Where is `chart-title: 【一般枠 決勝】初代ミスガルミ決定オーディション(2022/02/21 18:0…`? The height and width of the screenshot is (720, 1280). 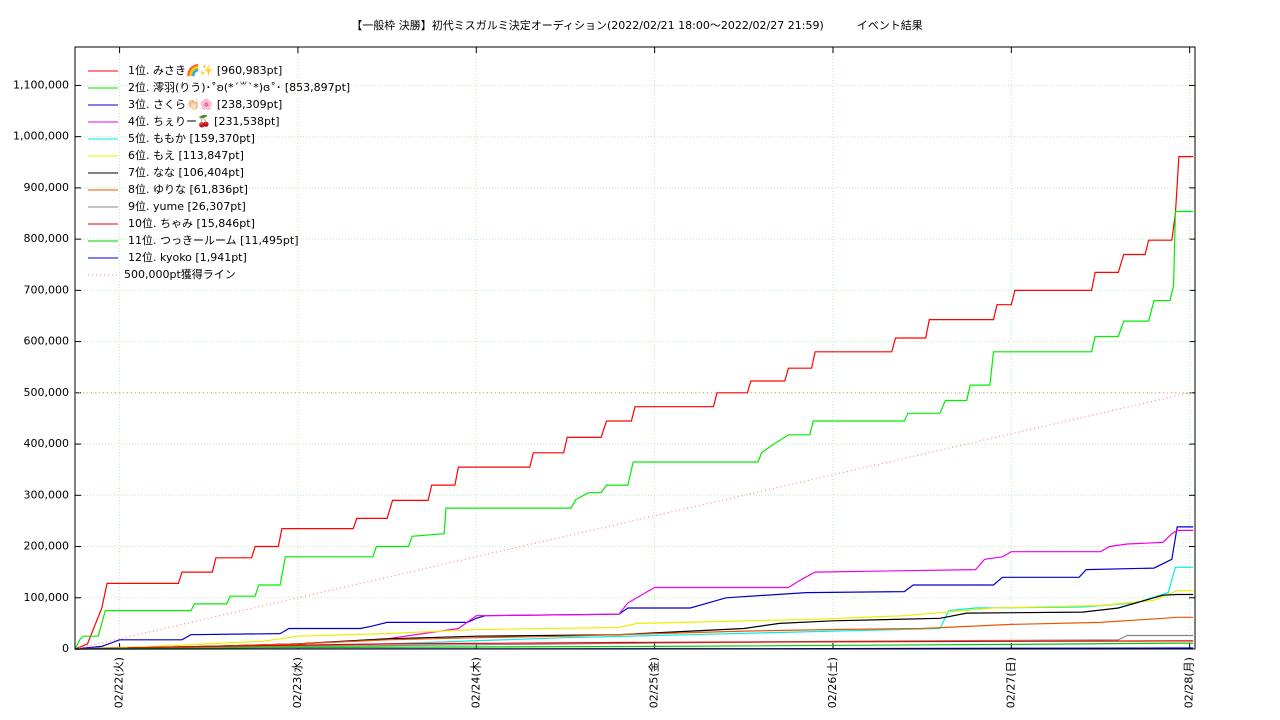
chart-title: 【一般枠 決勝】初代ミスガルミ決定オーディション(2022/02/21 18:0… is located at coordinates (637, 25).